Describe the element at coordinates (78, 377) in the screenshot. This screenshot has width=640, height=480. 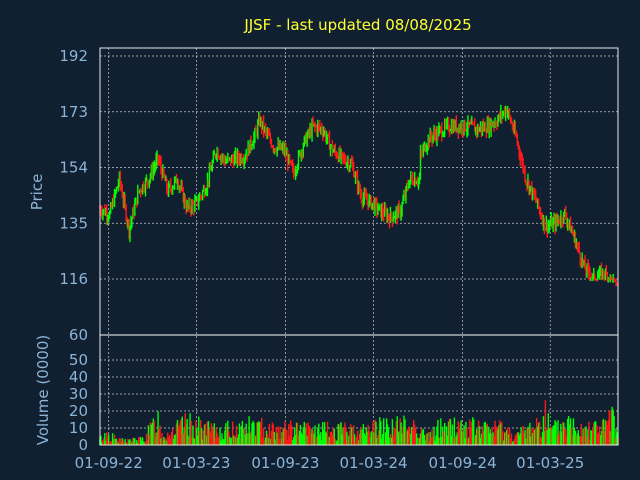
I see `volume-tick-label: 40` at that location.